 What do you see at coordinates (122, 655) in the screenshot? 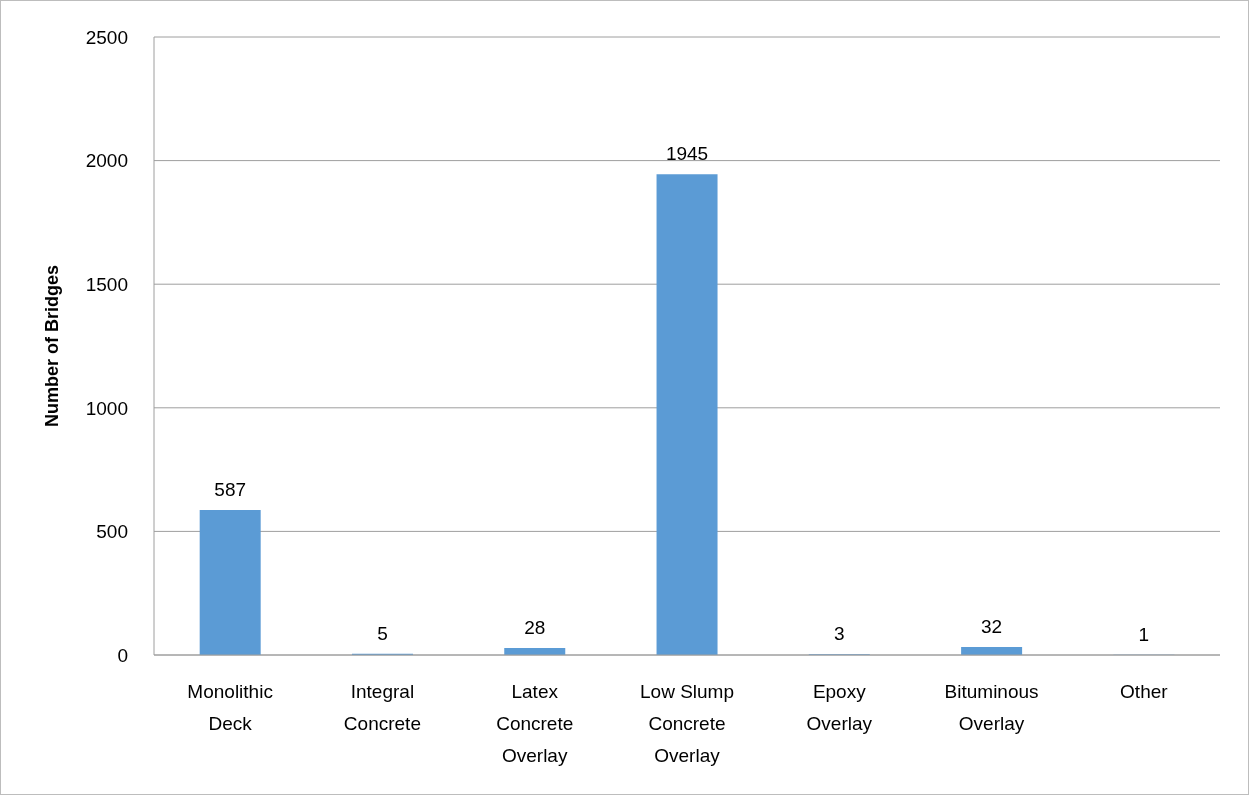
I see `y-tick-label: 0` at bounding box center [122, 655].